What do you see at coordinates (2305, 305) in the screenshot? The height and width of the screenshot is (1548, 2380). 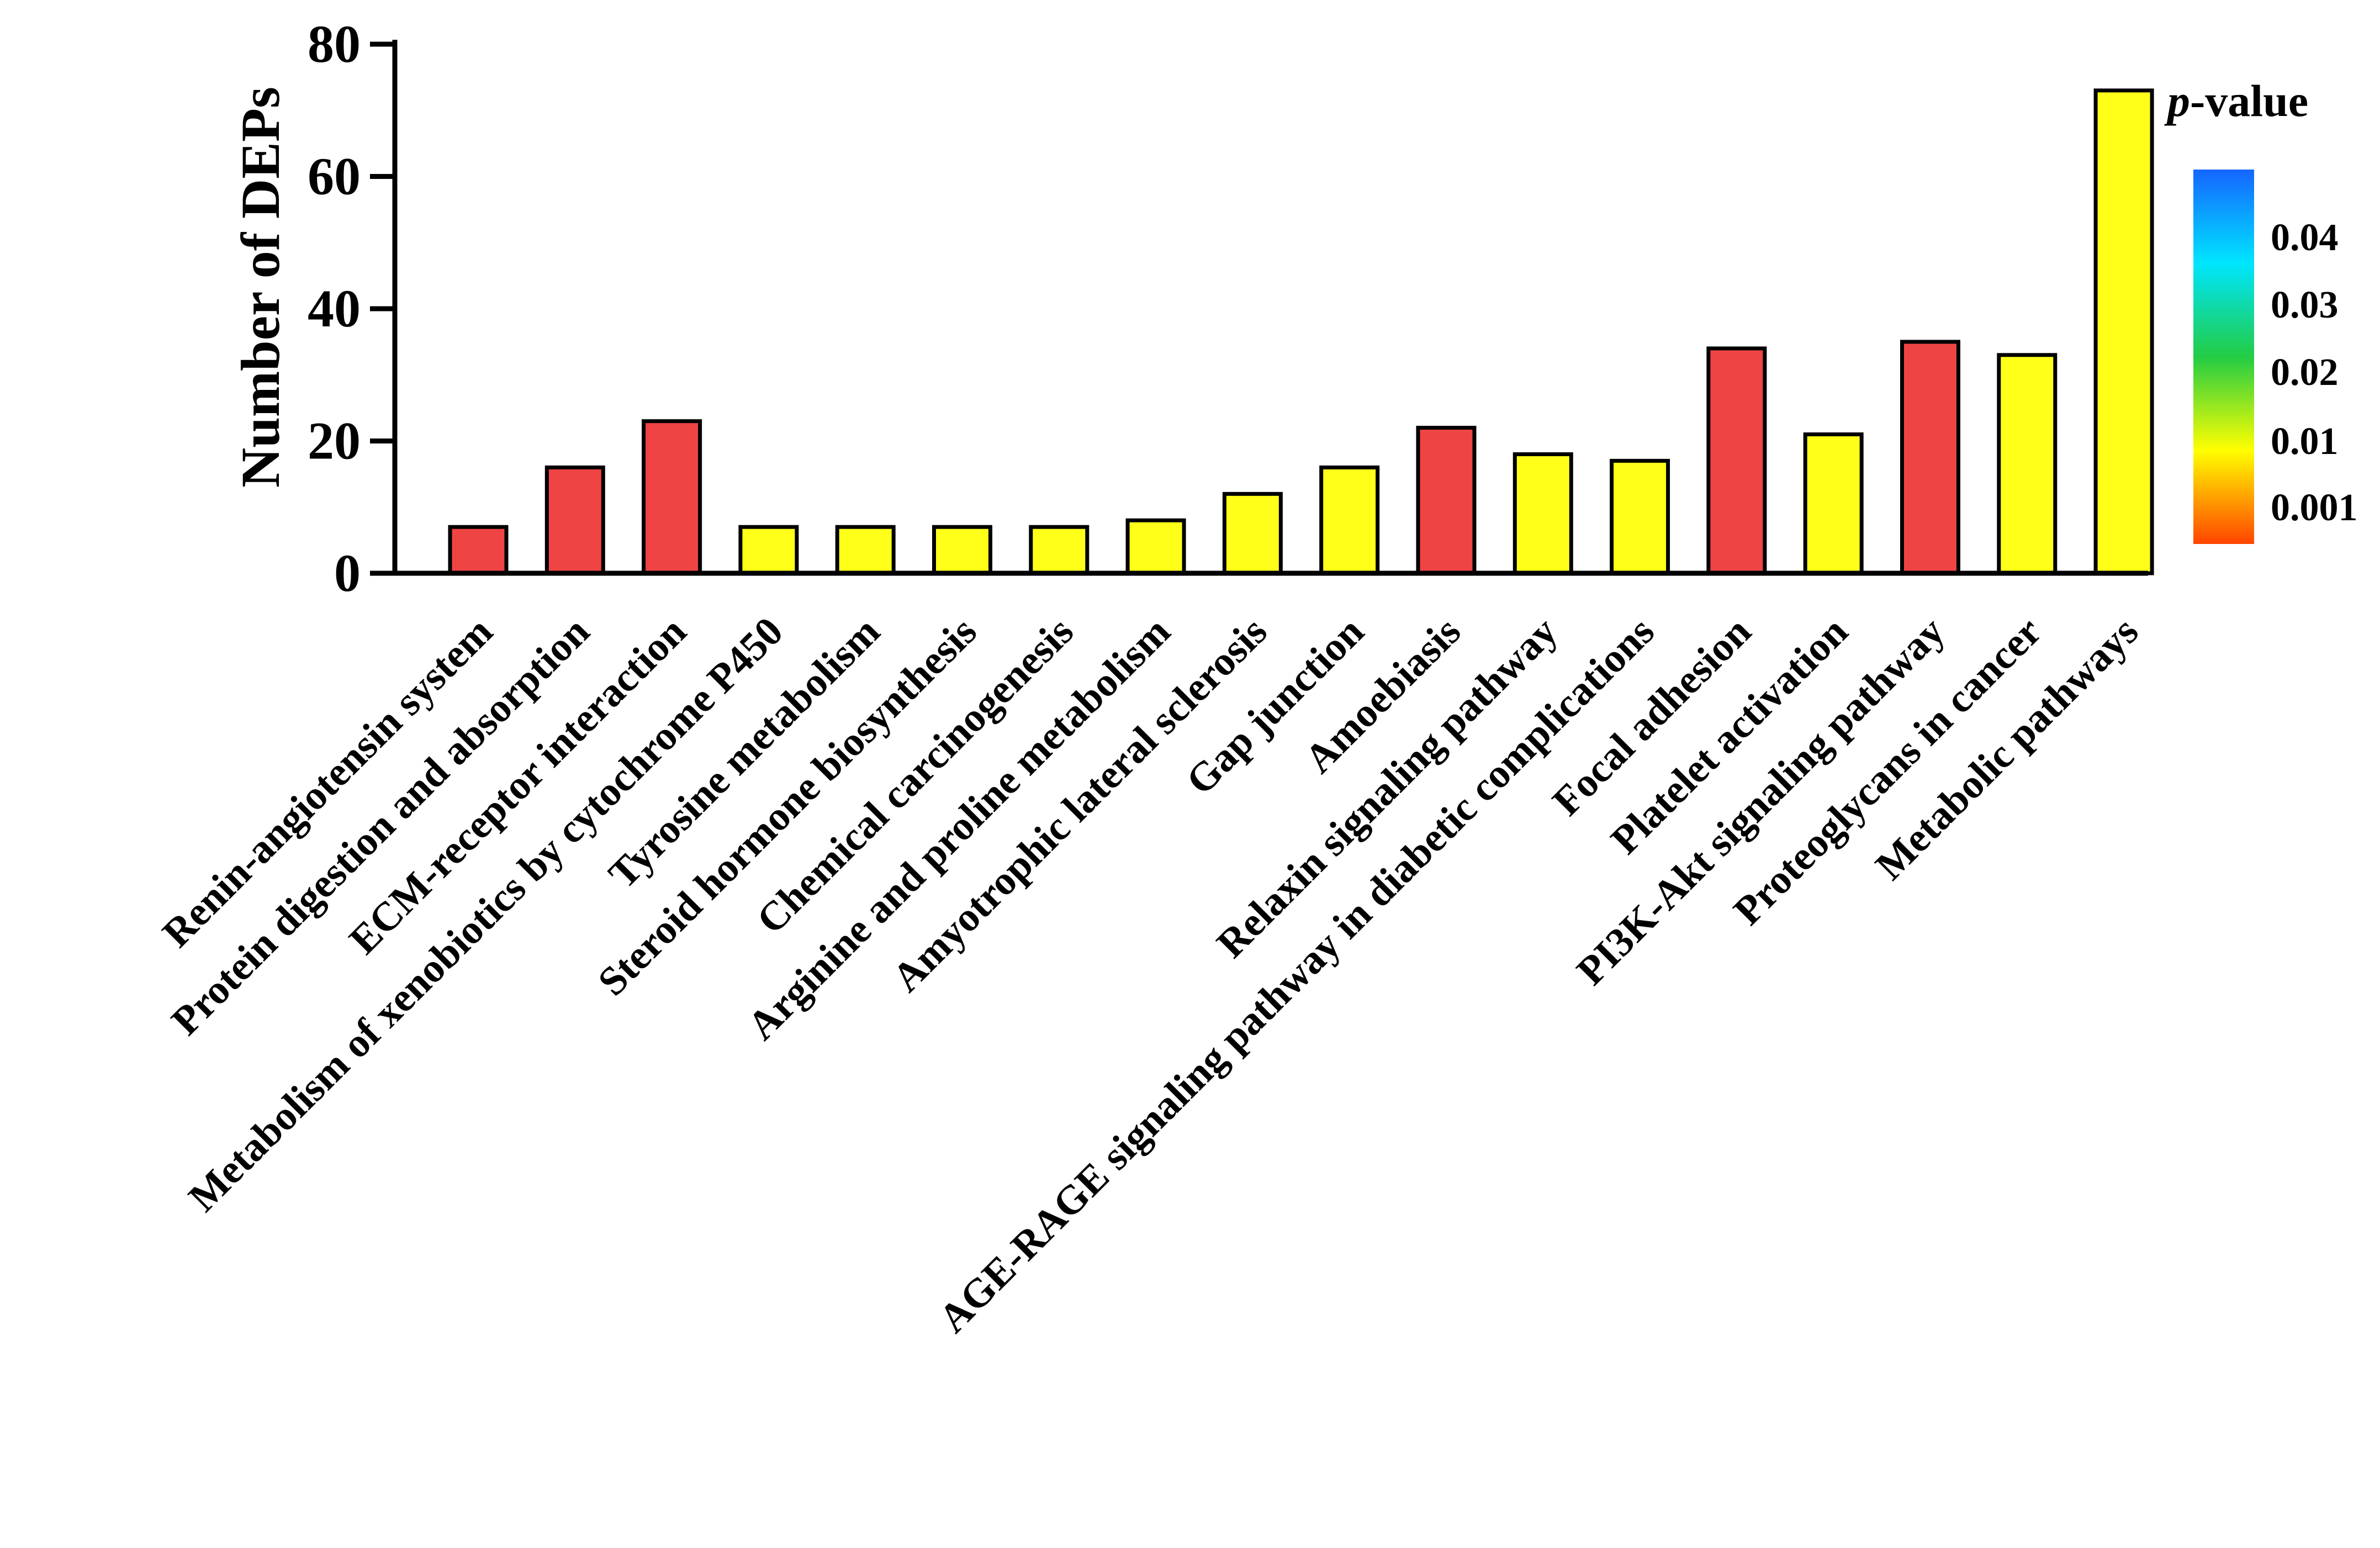 I see `legend-tick-label: 0.03` at bounding box center [2305, 305].